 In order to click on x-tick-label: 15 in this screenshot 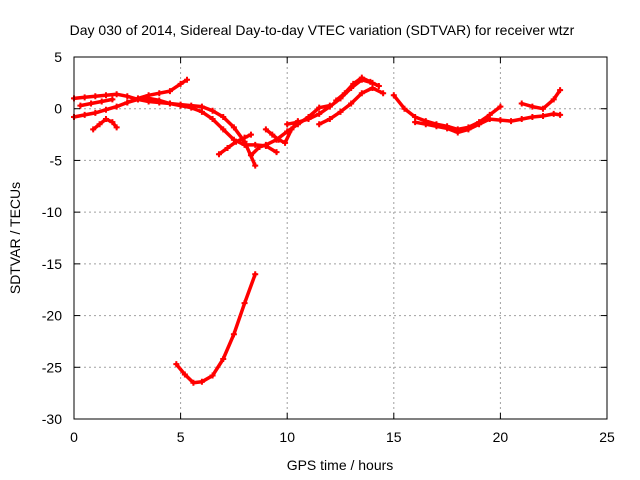, I will do `click(394, 437)`.